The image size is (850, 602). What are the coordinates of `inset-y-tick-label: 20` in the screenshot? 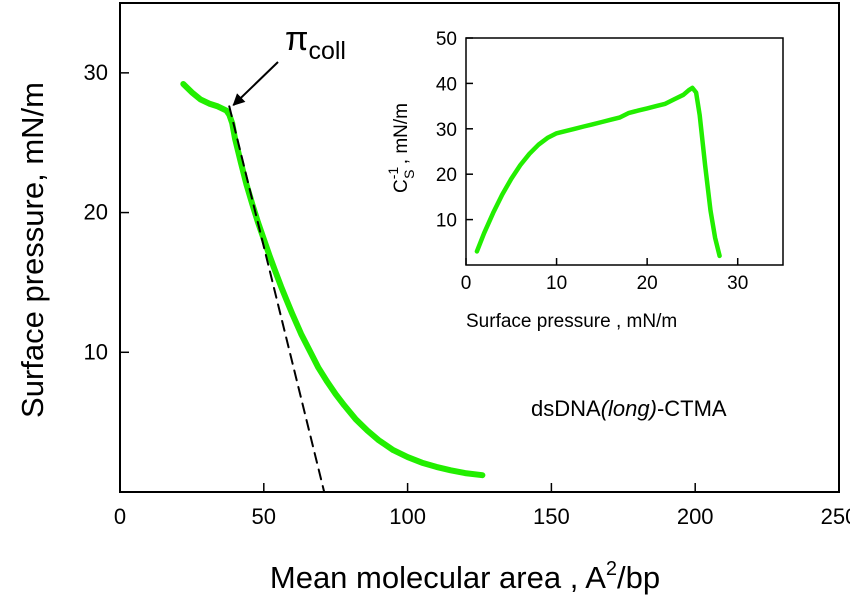 It's located at (446, 175).